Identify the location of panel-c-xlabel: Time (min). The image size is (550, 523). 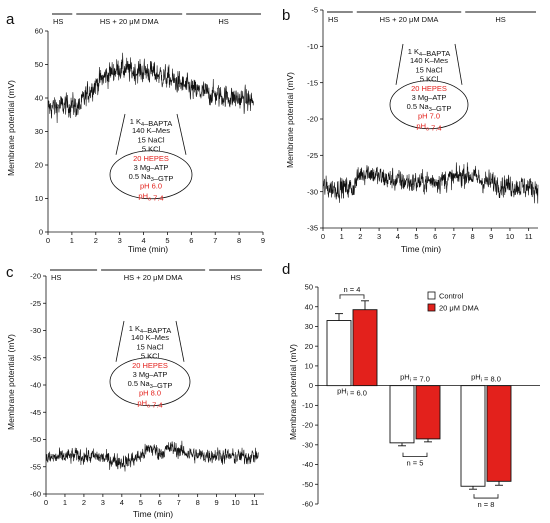
(153, 514).